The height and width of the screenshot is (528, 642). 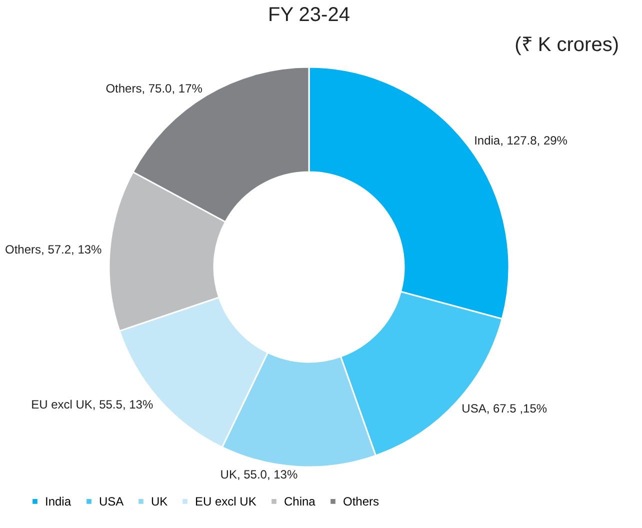 I want to click on data-label: Others, 57.2, 13%, so click(x=53, y=249).